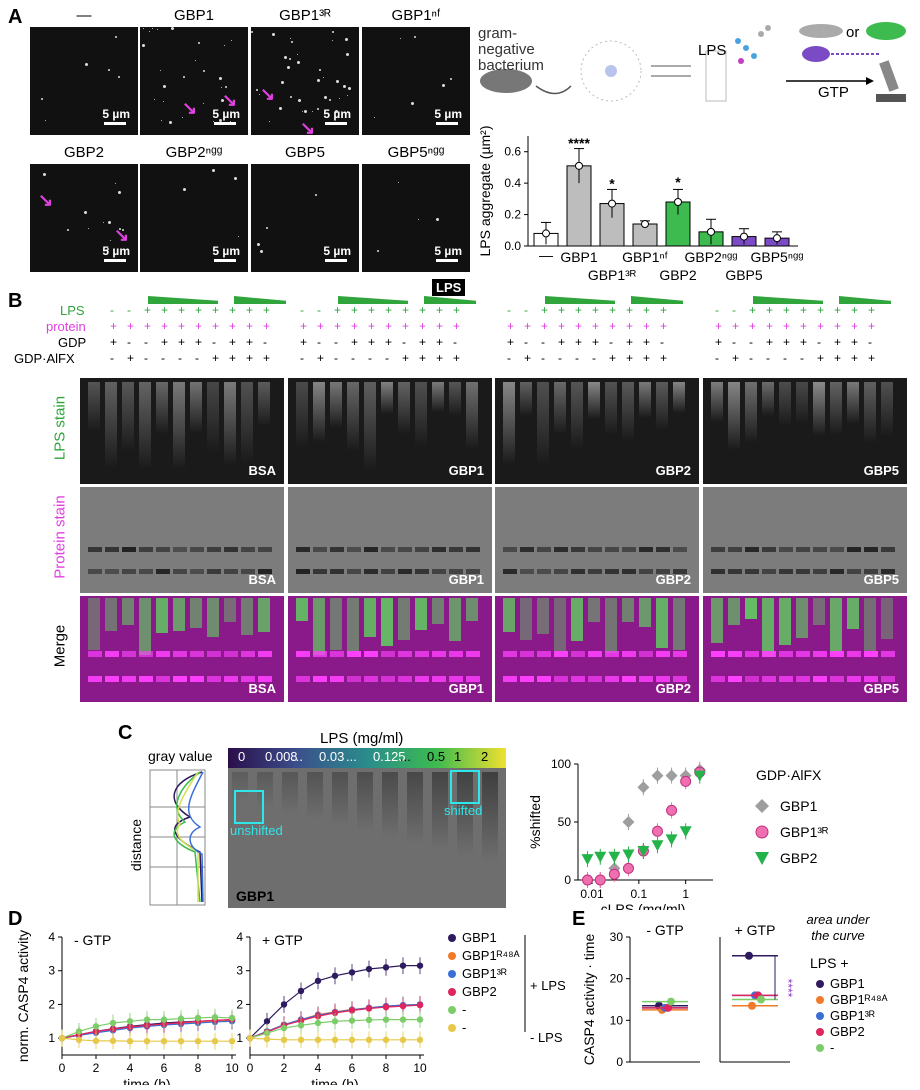  What do you see at coordinates (512, 183) in the screenshot?
I see `y-tick-label: 0.4` at bounding box center [512, 183].